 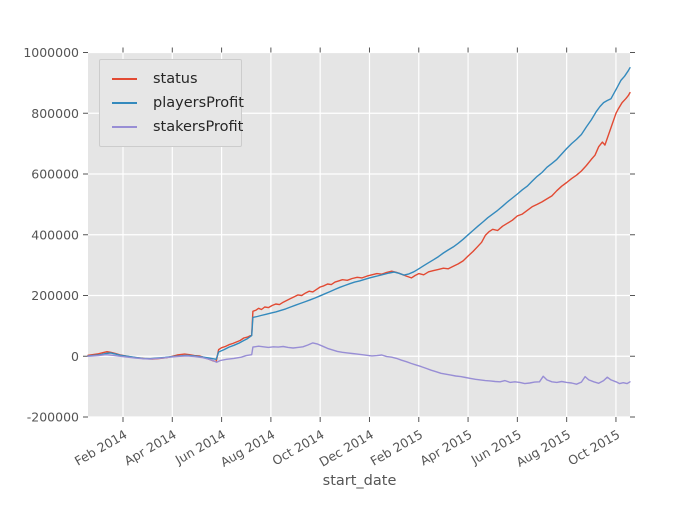 I want to click on series-line-stakersProfit, so click(x=359, y=363).